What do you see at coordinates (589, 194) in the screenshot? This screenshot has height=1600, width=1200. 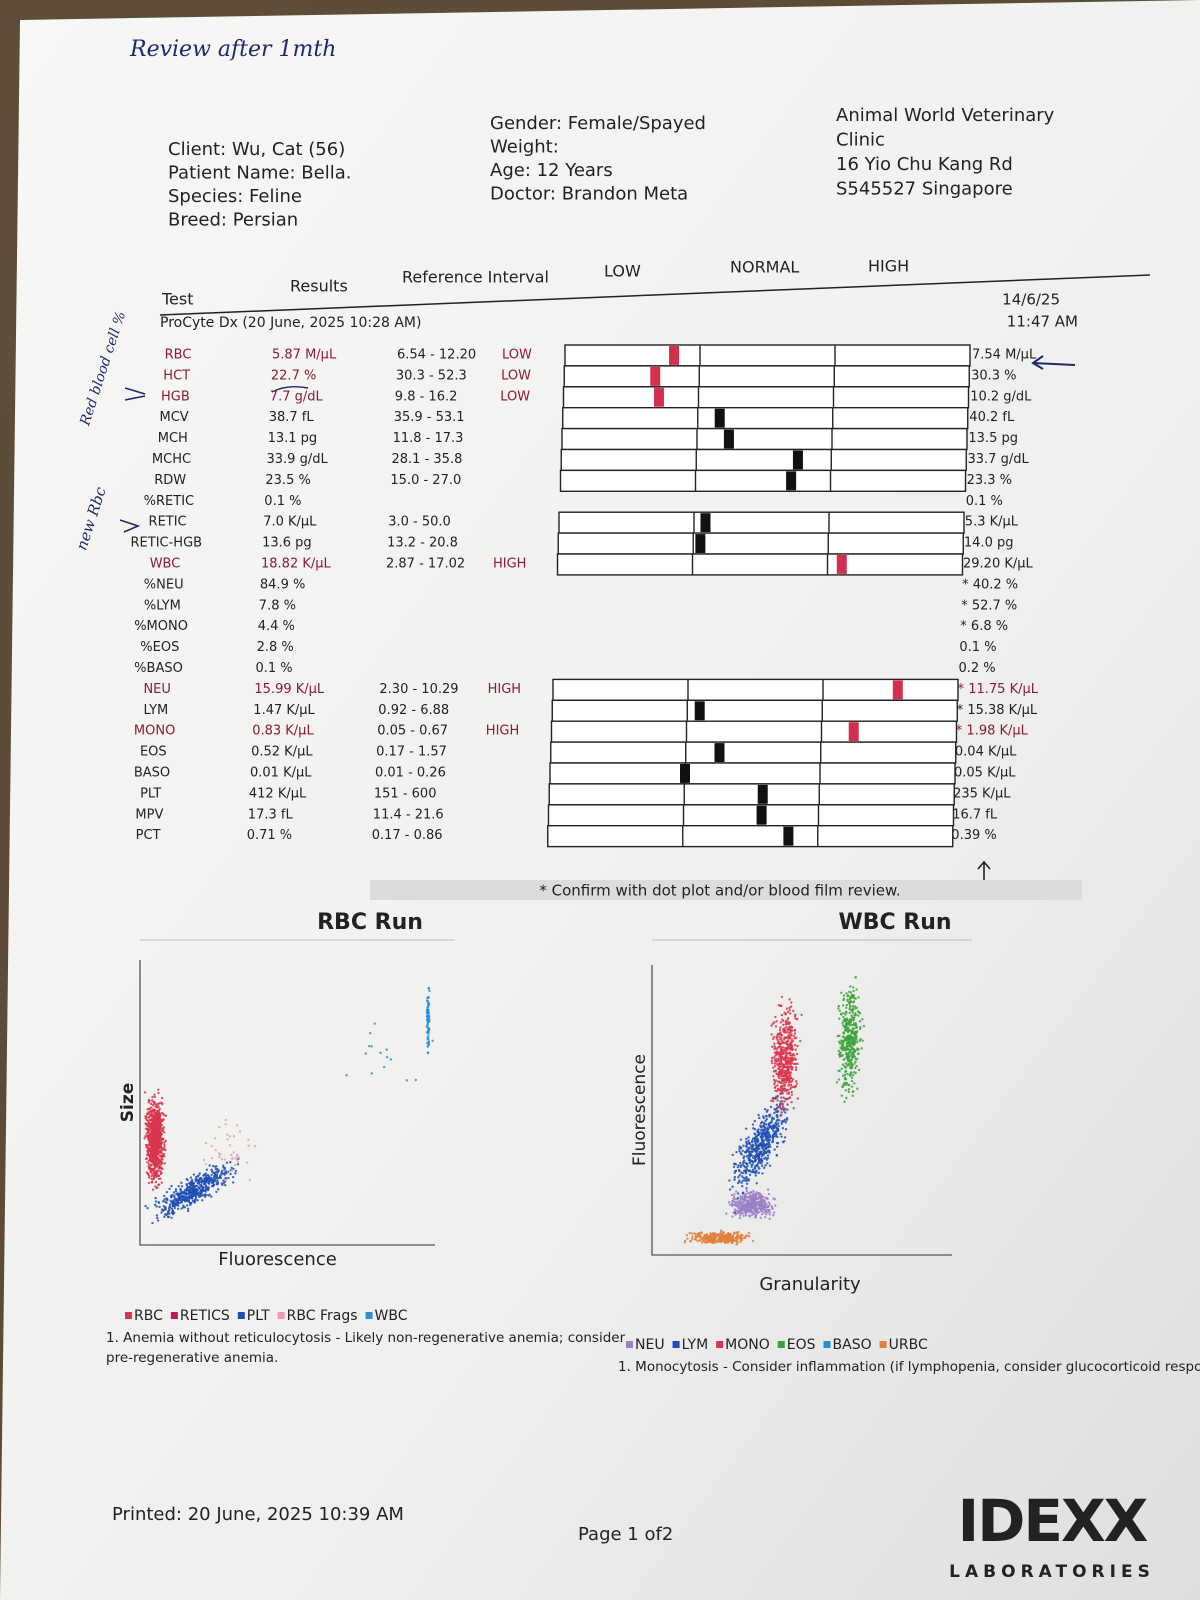 I see `patient-info: Doctor: Brandon Meta` at bounding box center [589, 194].